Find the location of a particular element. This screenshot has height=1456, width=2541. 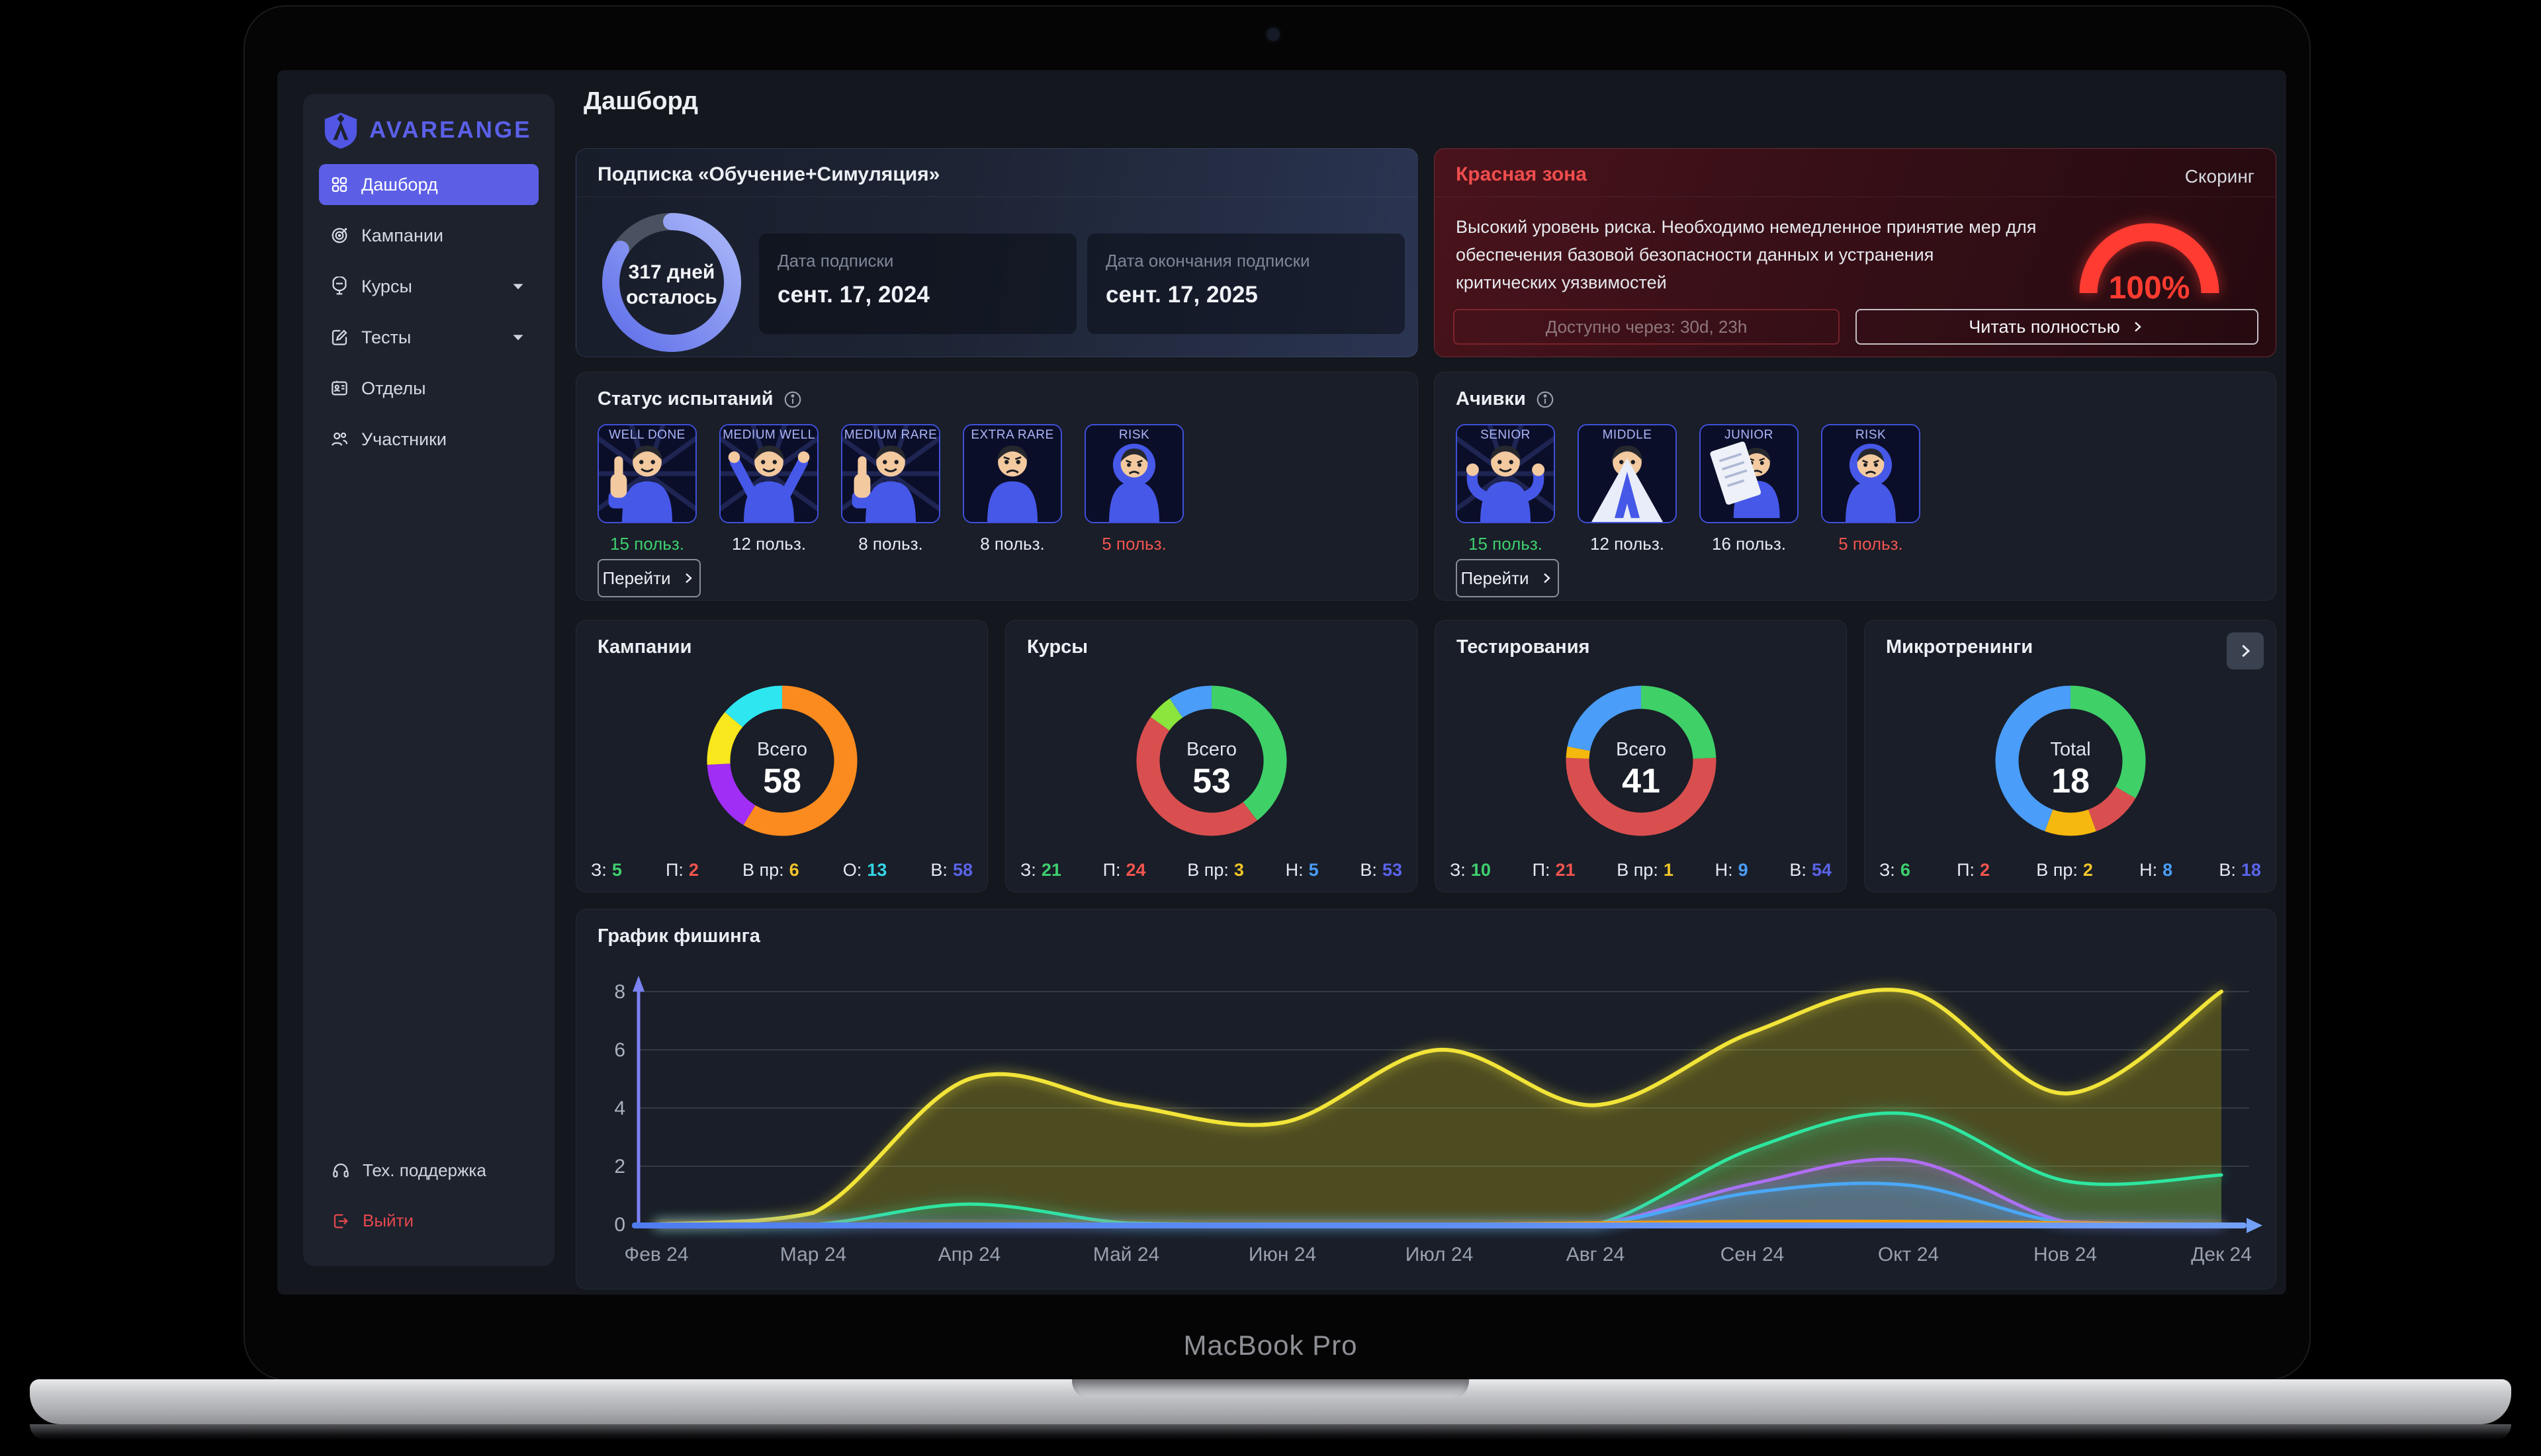

badge-tile: EXTRA RARE is located at coordinates (1012, 473).